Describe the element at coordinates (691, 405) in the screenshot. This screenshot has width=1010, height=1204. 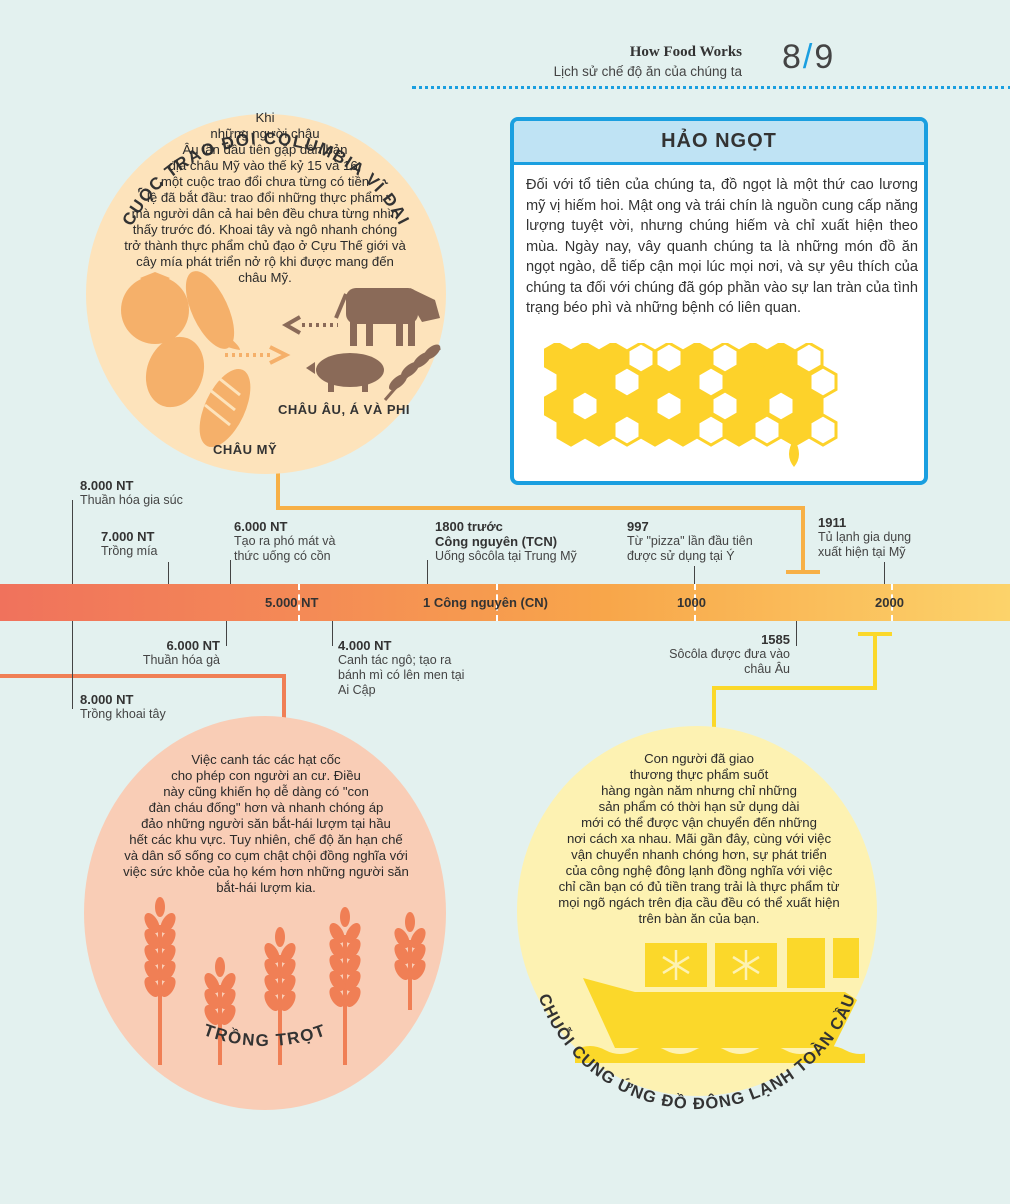
I see `honeycomb-icon` at that location.